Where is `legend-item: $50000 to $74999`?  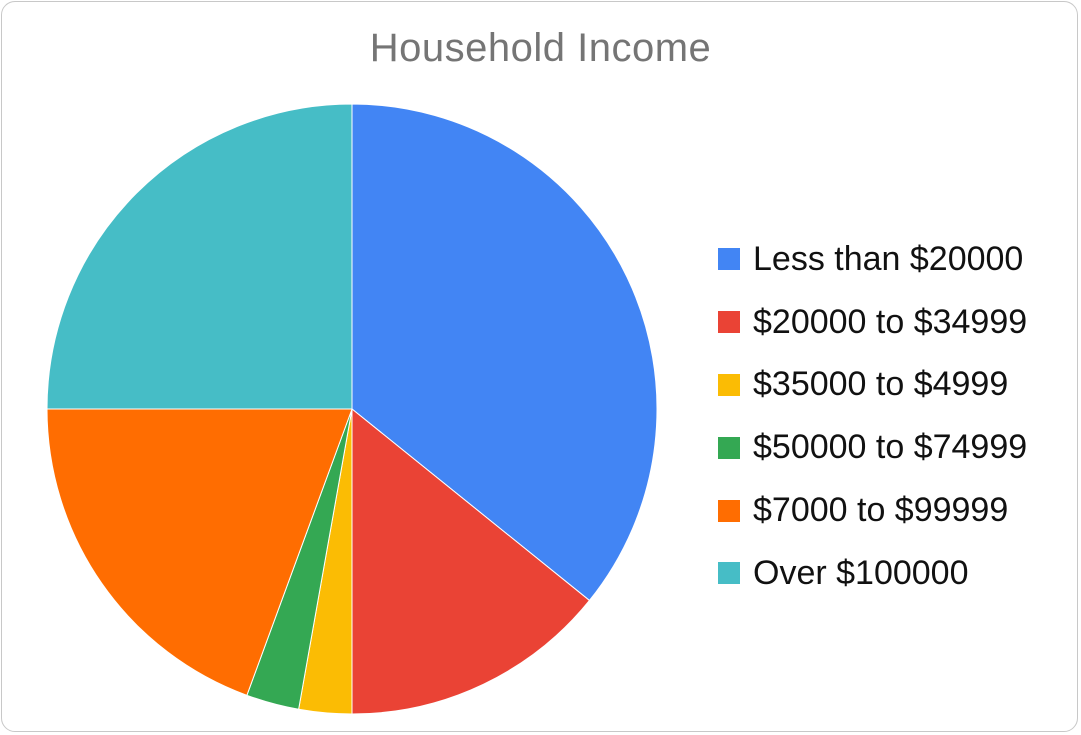
legend-item: $50000 to $74999 is located at coordinates (898, 447).